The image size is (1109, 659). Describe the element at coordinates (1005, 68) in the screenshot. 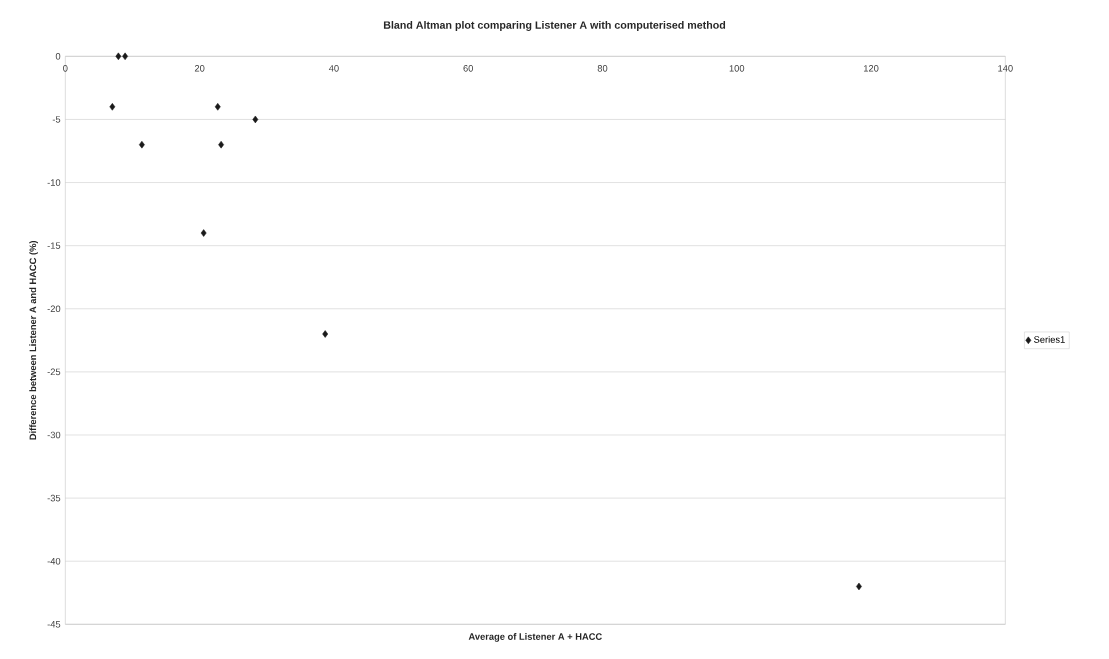

I see `x-tick-label: 140` at that location.